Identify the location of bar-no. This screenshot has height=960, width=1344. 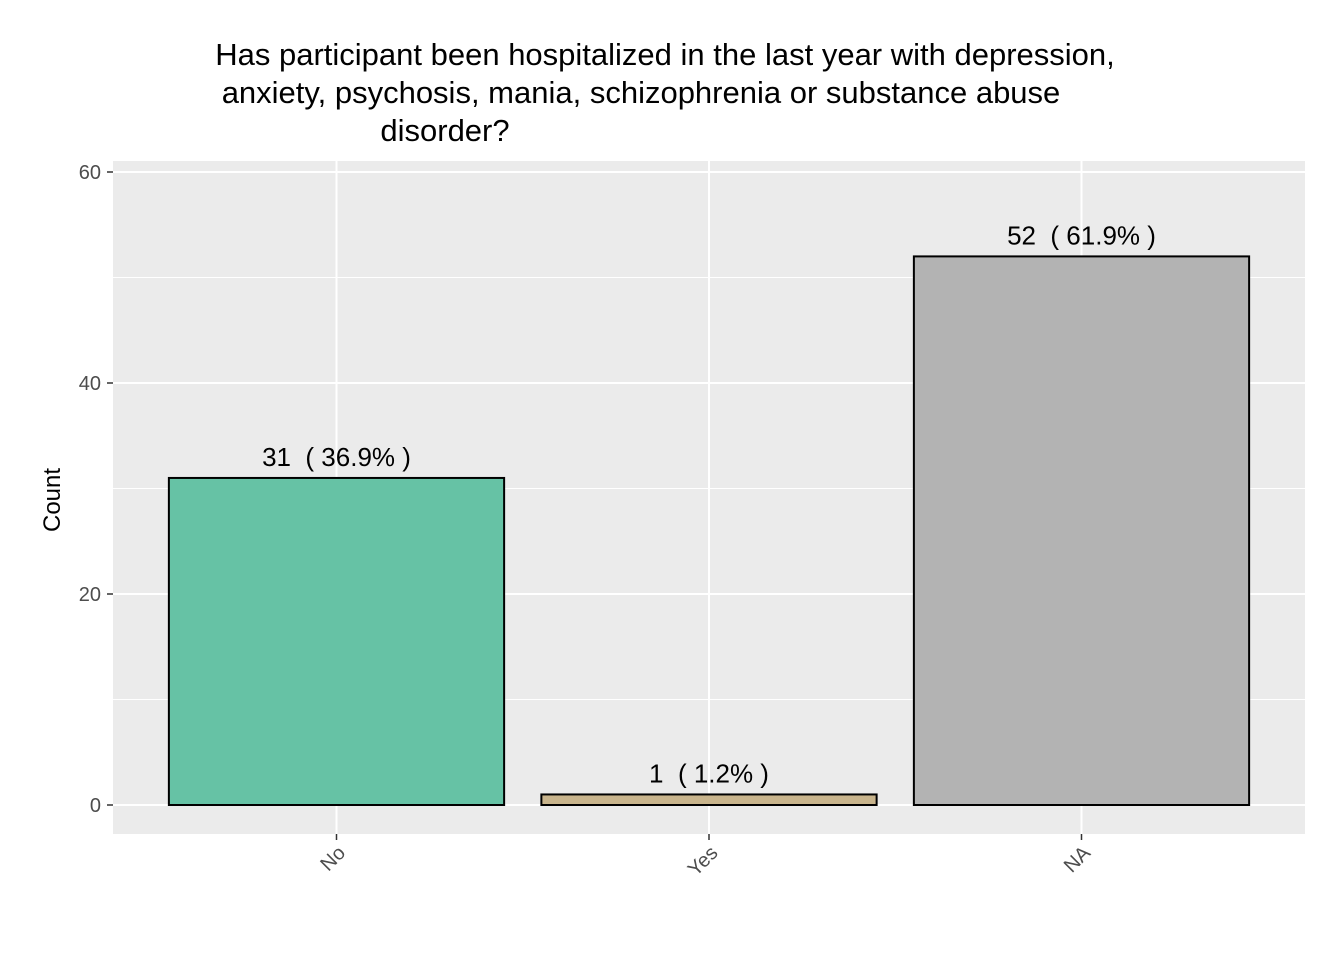
(336, 641).